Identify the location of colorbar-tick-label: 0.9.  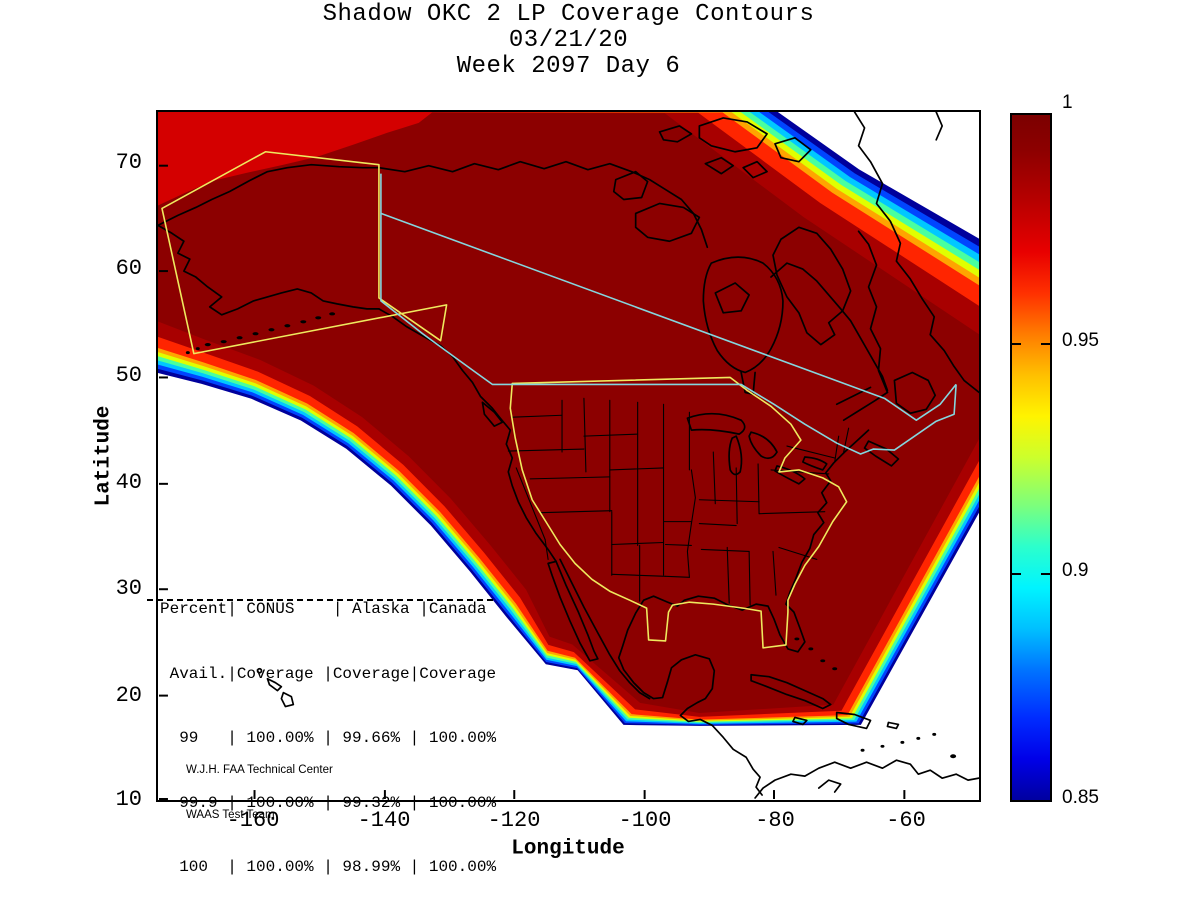
(1075, 570).